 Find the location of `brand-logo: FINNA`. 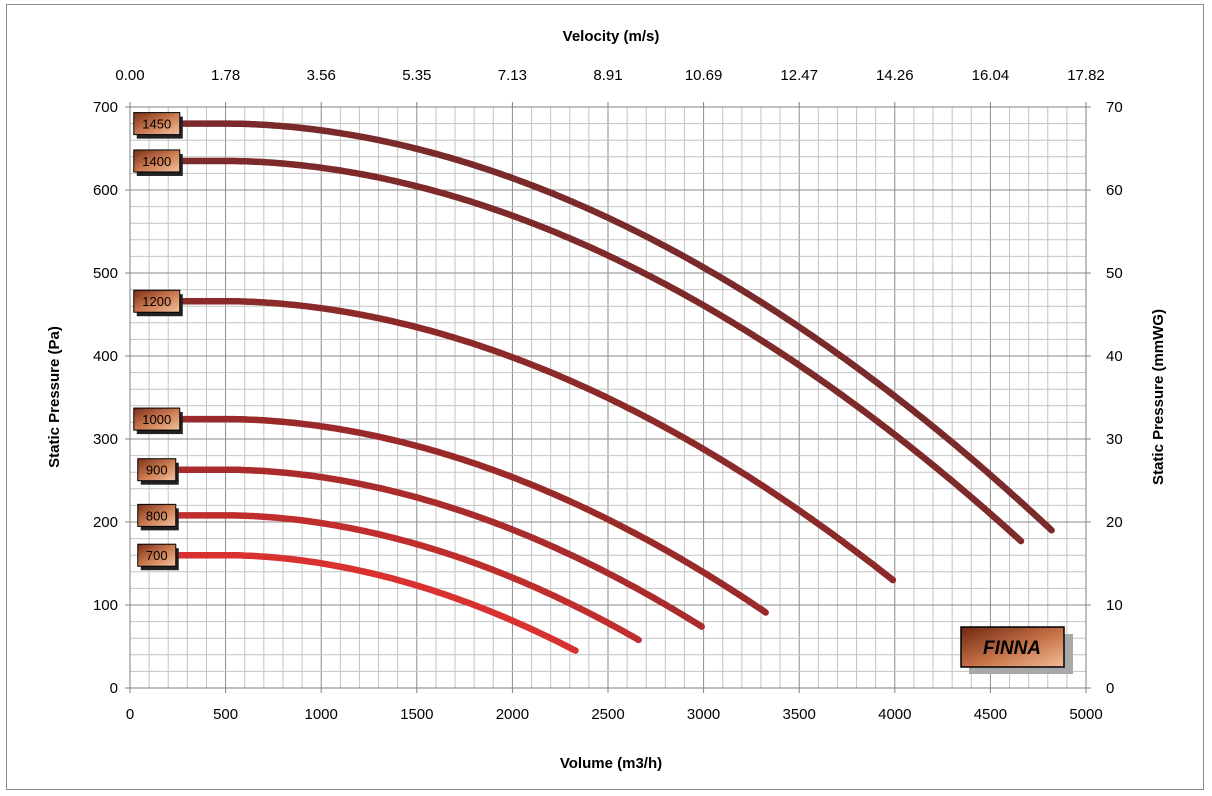

brand-logo: FINNA is located at coordinates (1016, 650).